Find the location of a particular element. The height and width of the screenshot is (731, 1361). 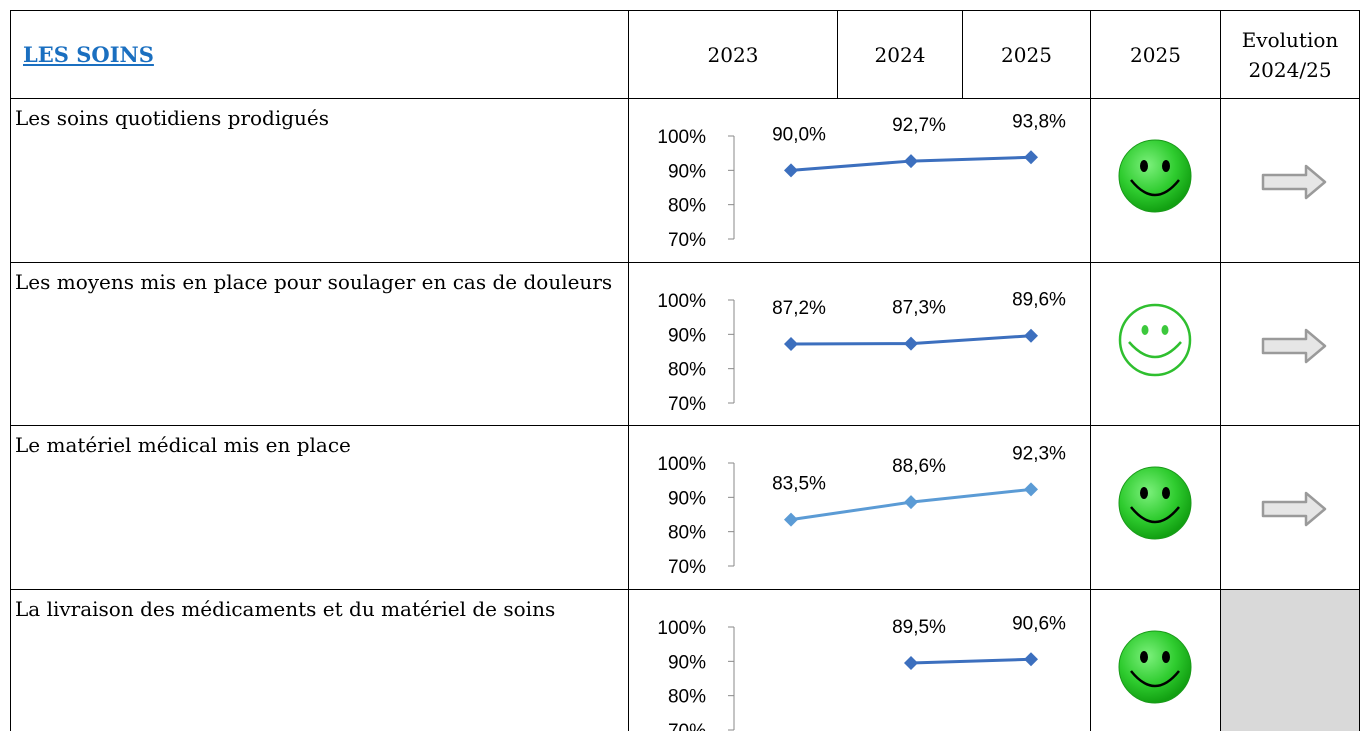

mini-chart: 100% 90% 80% 70% 89,5% 90,6% is located at coordinates (861, 672).